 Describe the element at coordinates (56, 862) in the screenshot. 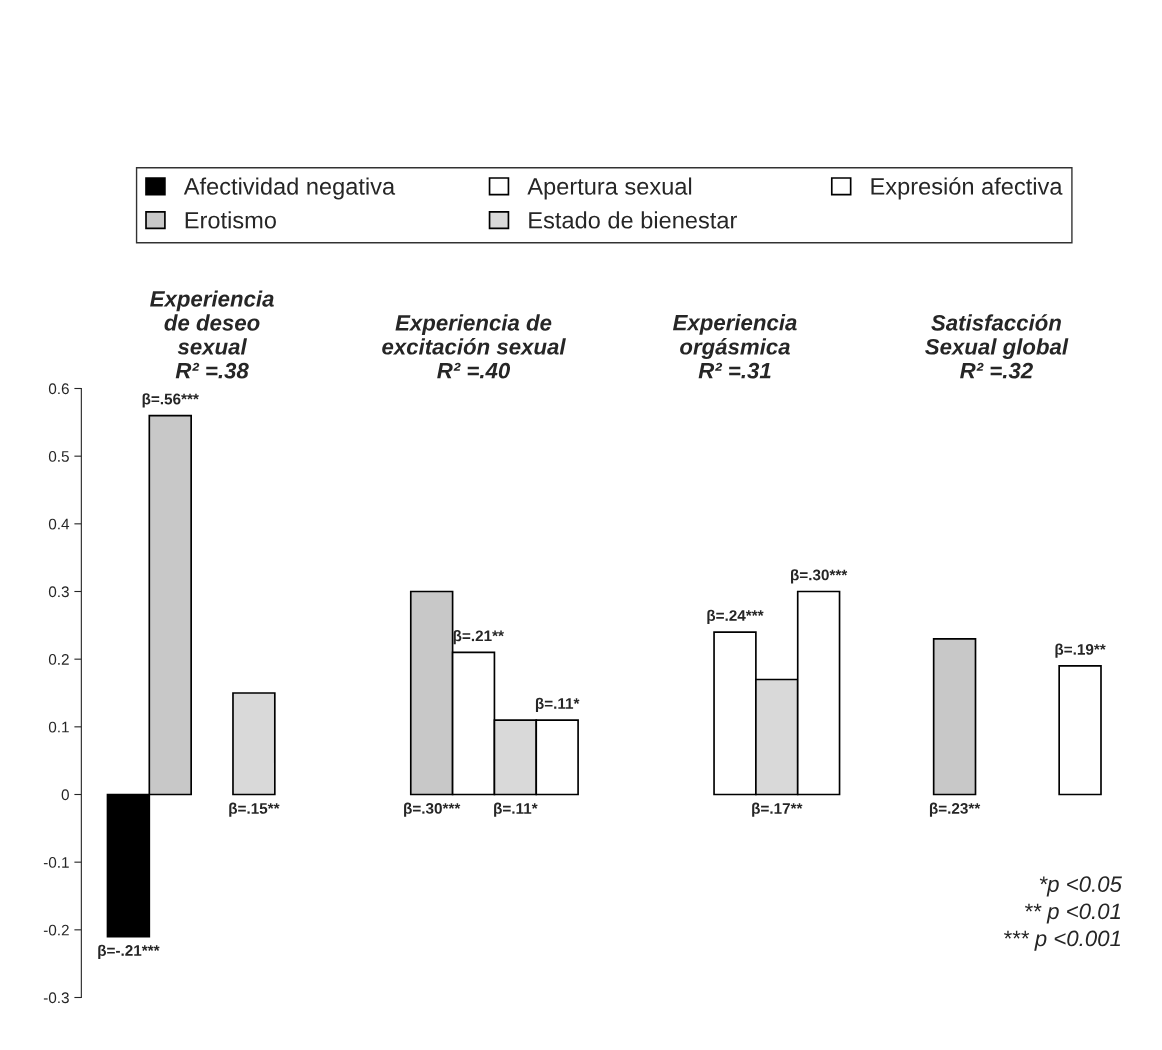

I see `y-tick-label: -0.1` at that location.